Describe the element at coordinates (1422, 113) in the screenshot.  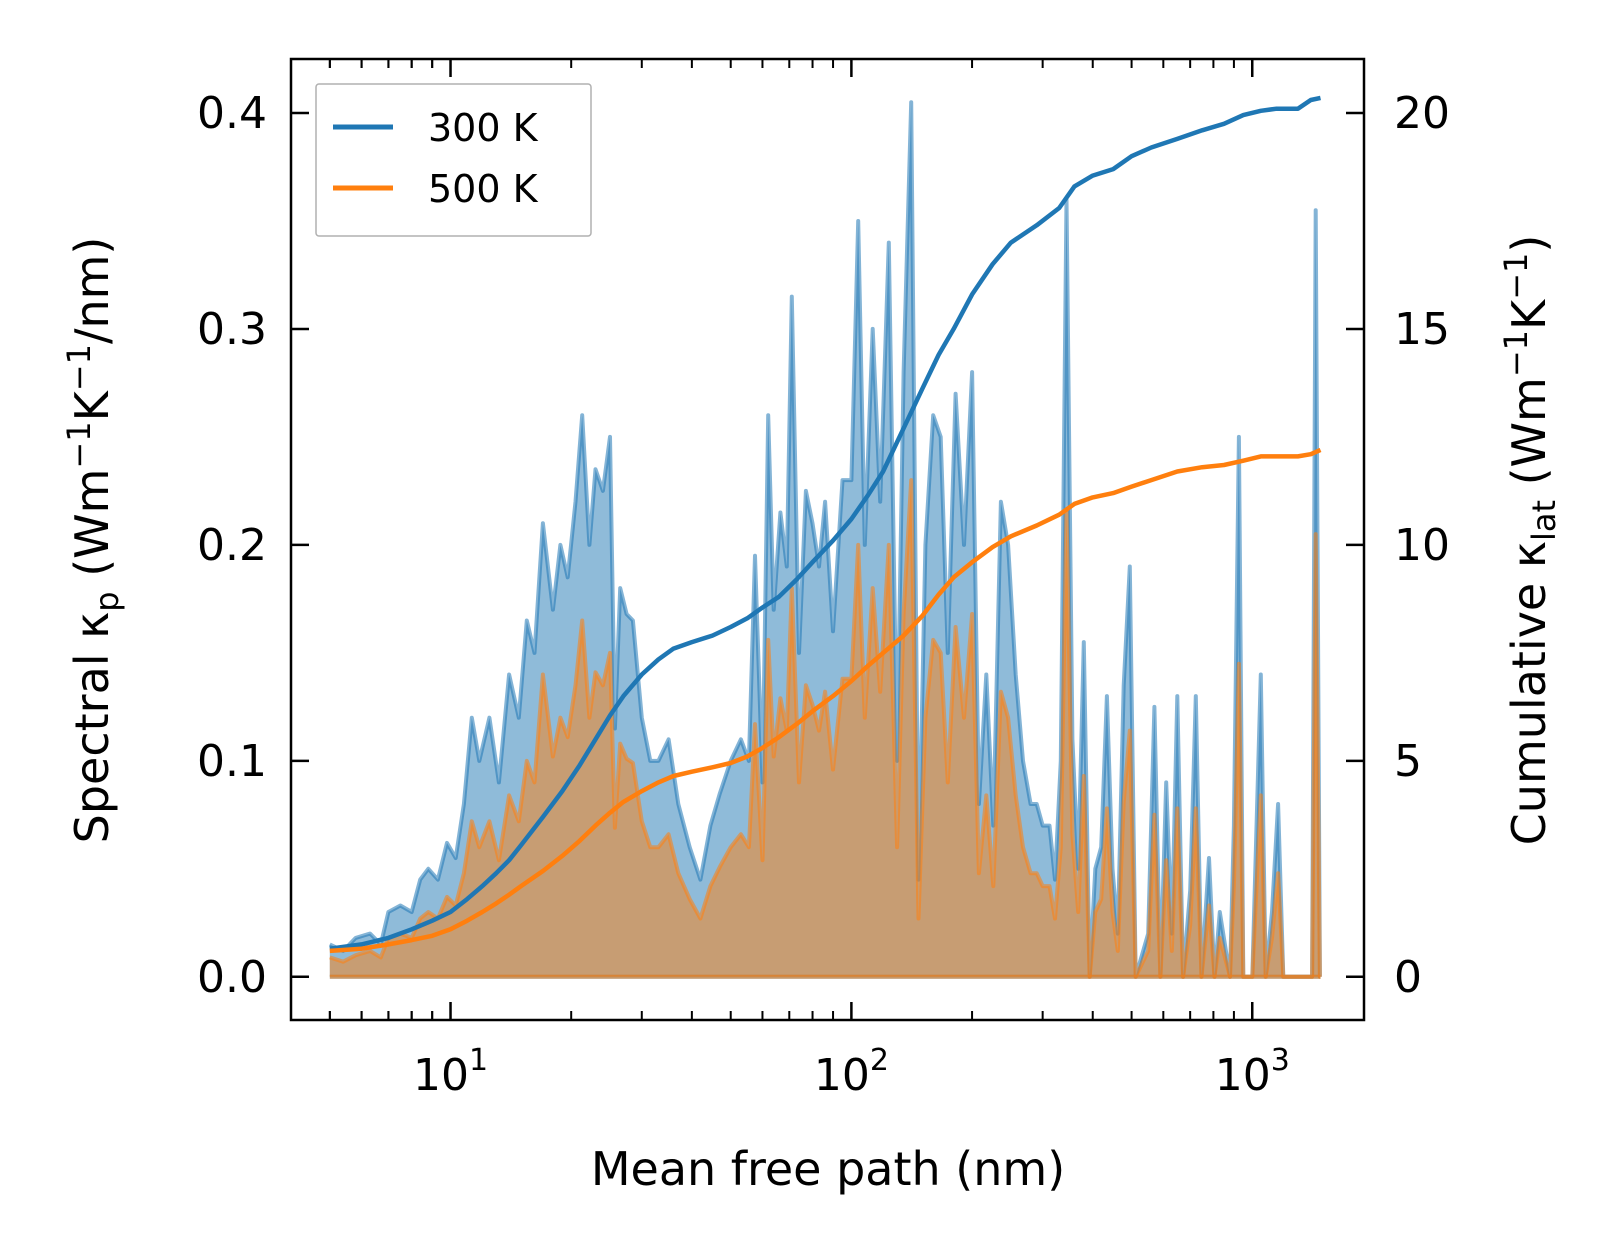
I see `y-right-tick-label: 20` at that location.